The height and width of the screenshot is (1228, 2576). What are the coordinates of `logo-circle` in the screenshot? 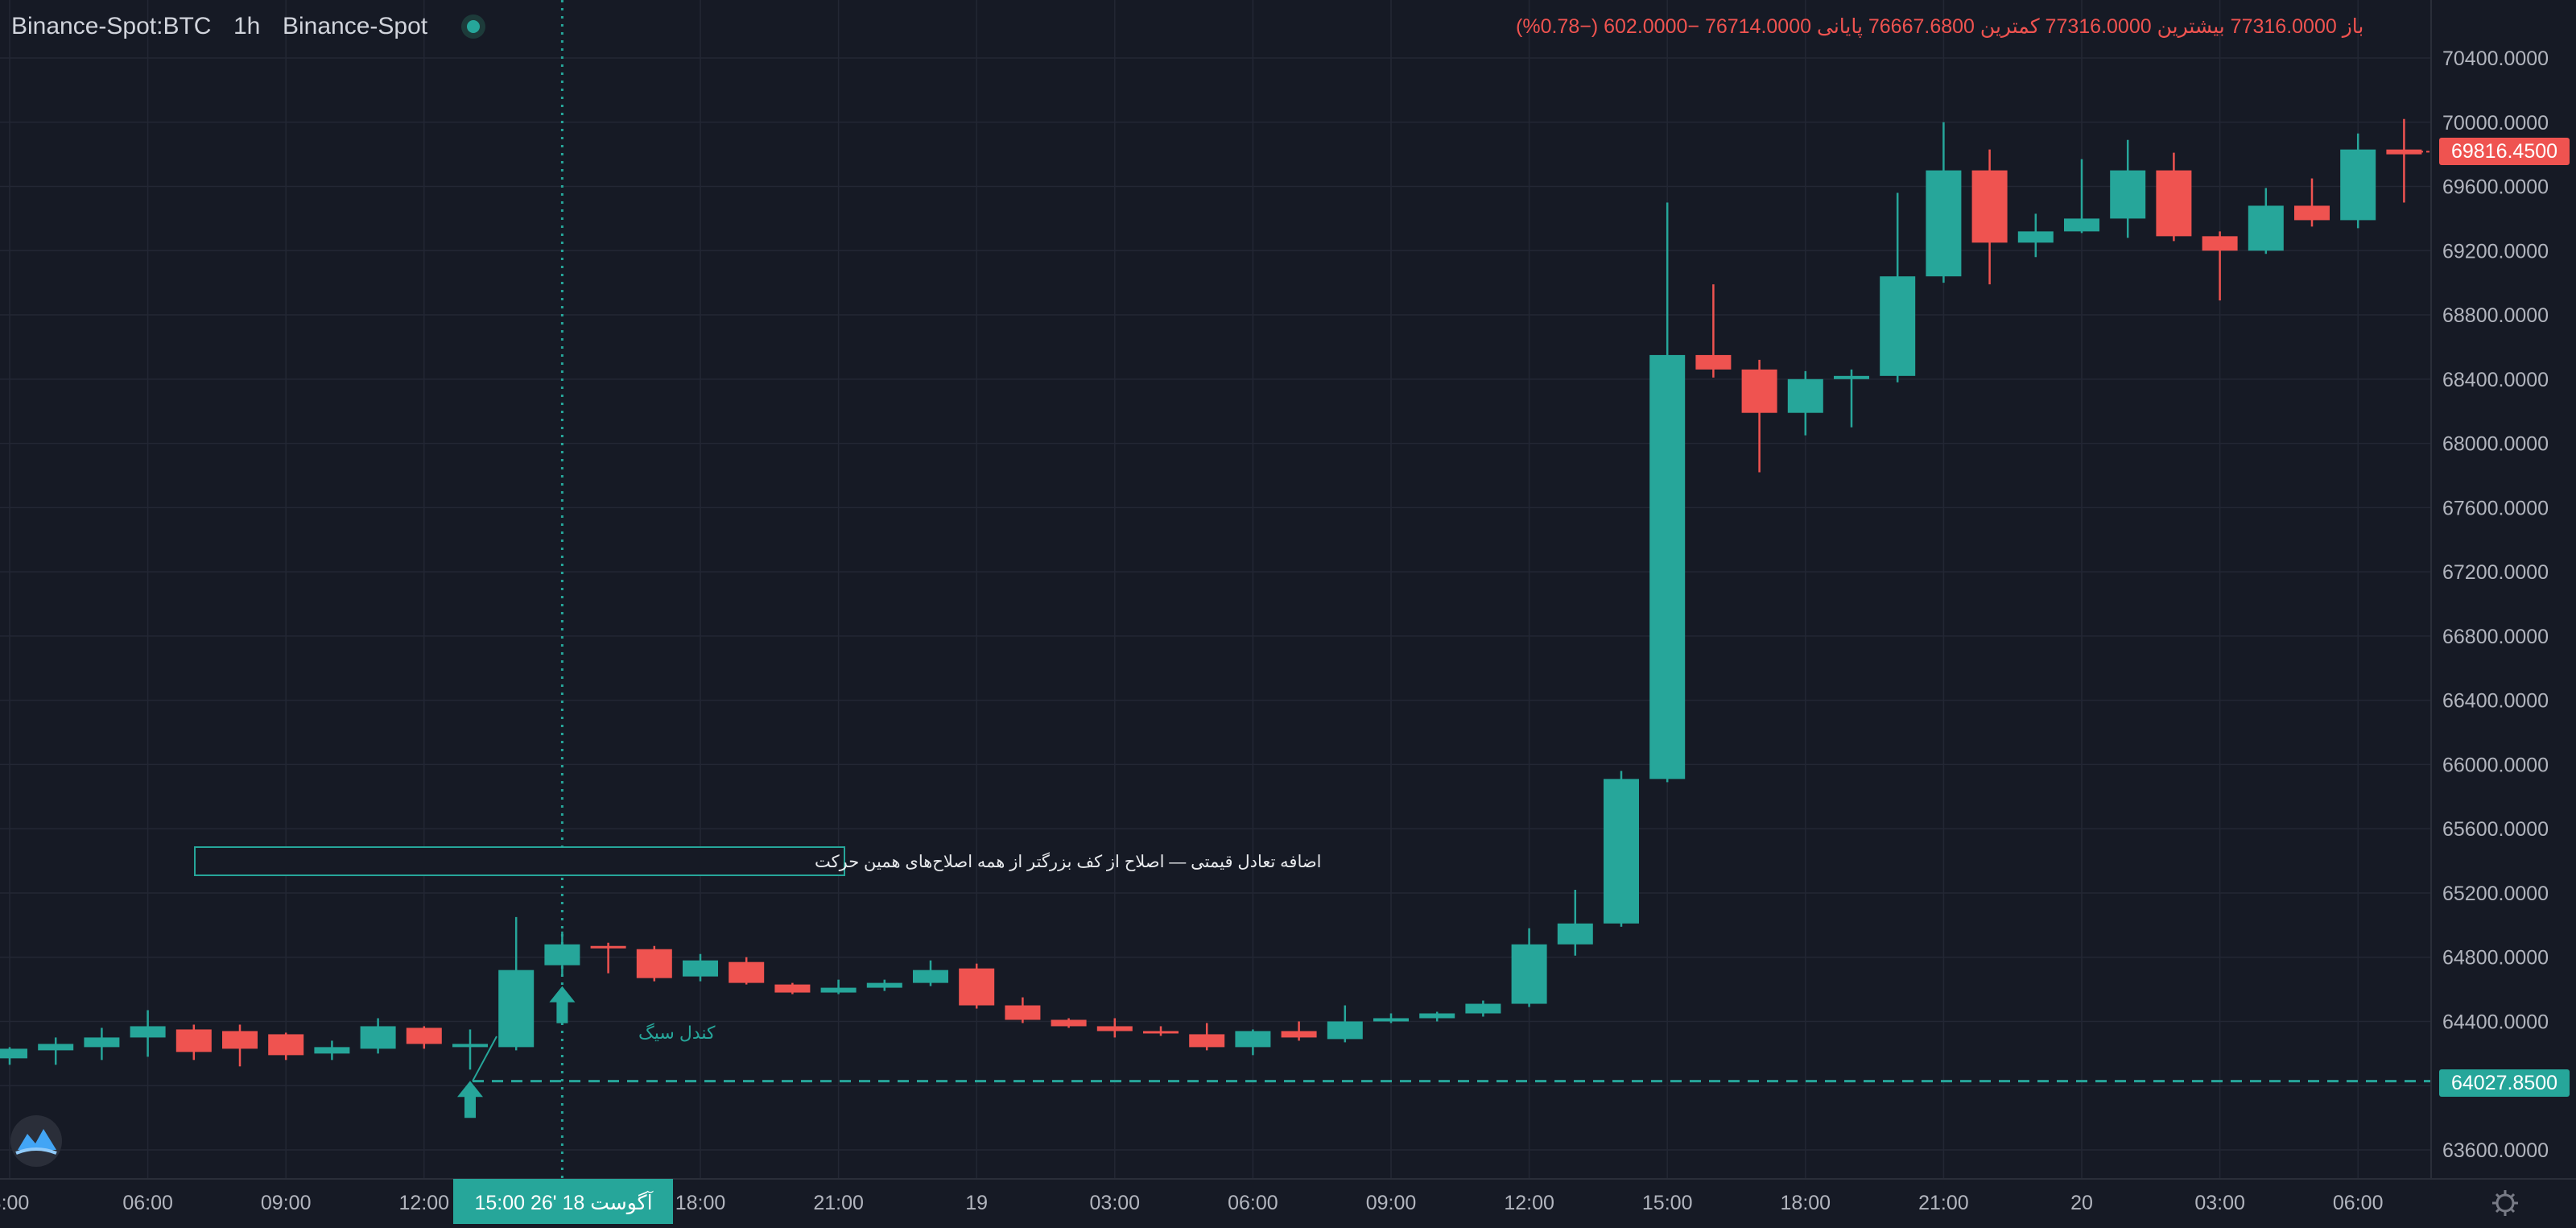 It's located at (36, 1141).